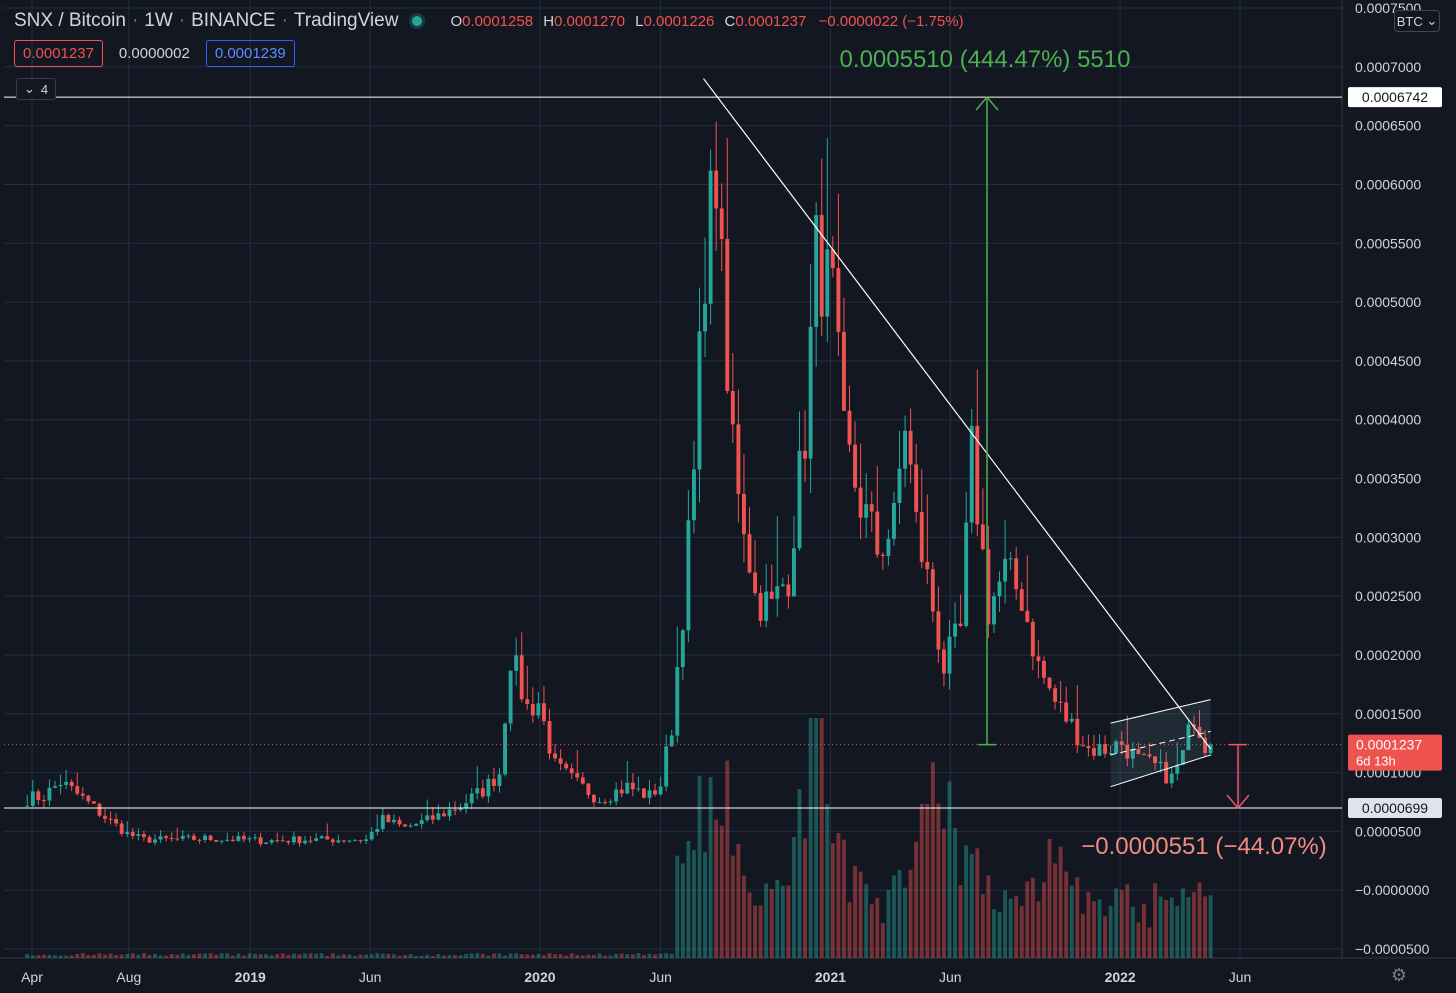 This screenshot has height=993, width=1456. What do you see at coordinates (158, 20) in the screenshot?
I see `interval-label: 1W` at bounding box center [158, 20].